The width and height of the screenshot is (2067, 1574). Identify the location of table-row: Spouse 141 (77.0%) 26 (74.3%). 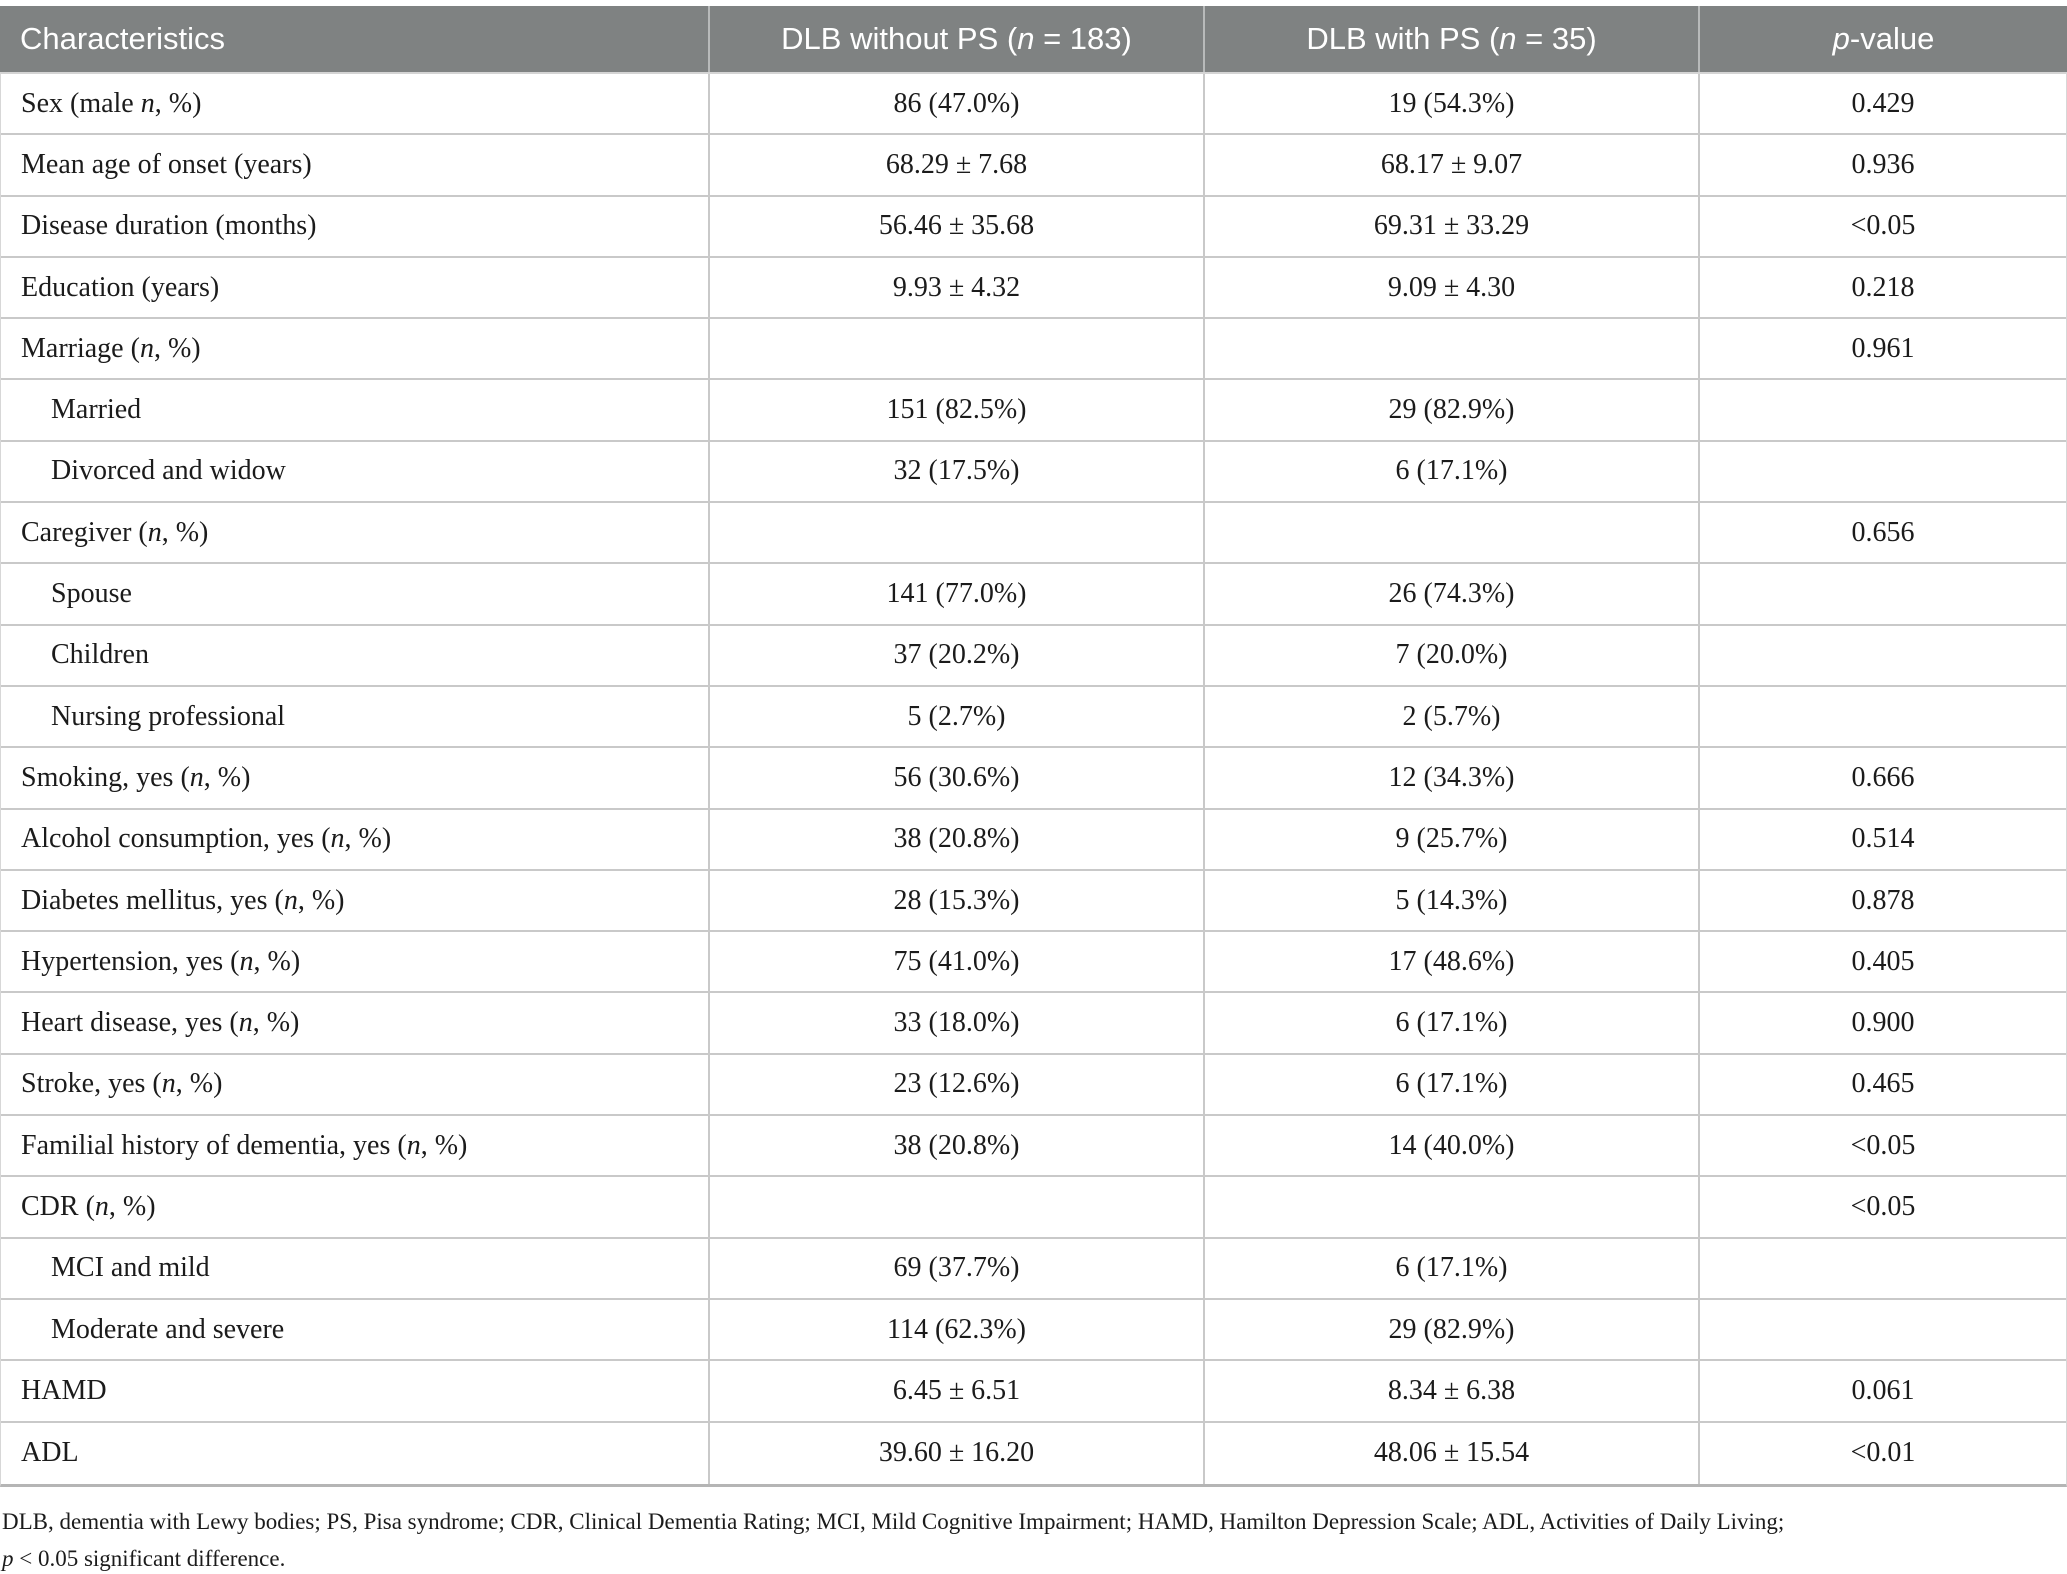
(1033, 595).